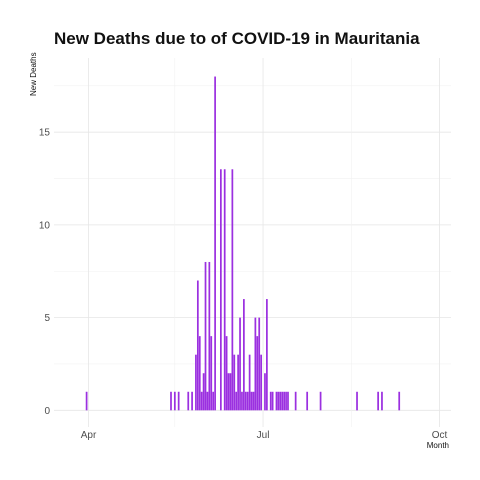 The image size is (480, 480). Describe the element at coordinates (45, 225) in the screenshot. I see `y-tick-label: 10` at that location.